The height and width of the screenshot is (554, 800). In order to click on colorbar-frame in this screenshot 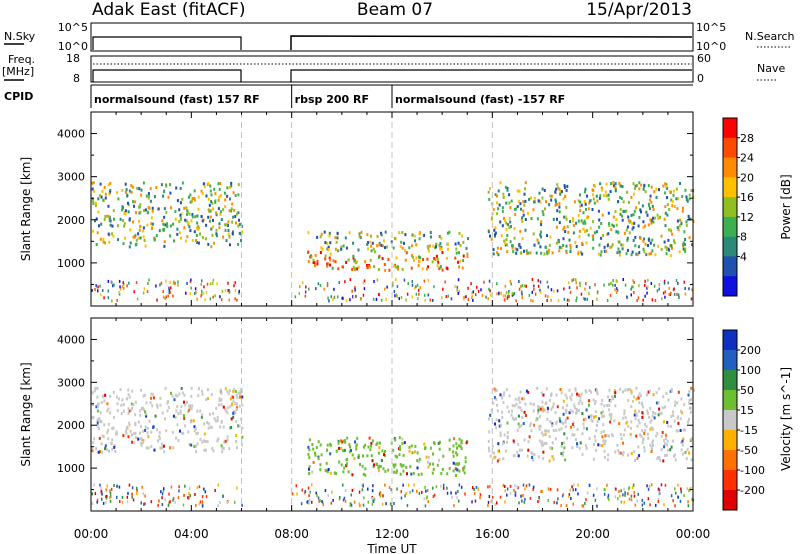, I will do `click(730, 207)`.